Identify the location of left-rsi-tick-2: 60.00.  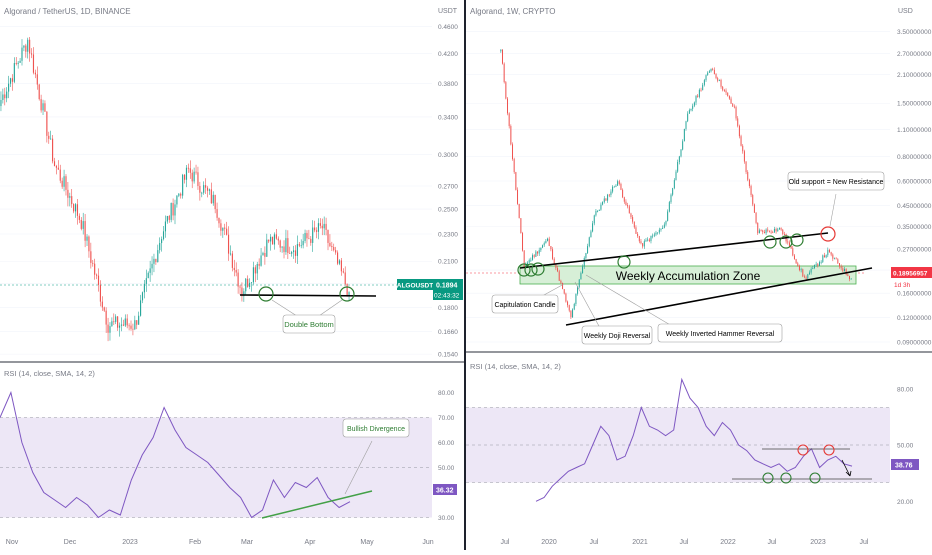
(446, 443).